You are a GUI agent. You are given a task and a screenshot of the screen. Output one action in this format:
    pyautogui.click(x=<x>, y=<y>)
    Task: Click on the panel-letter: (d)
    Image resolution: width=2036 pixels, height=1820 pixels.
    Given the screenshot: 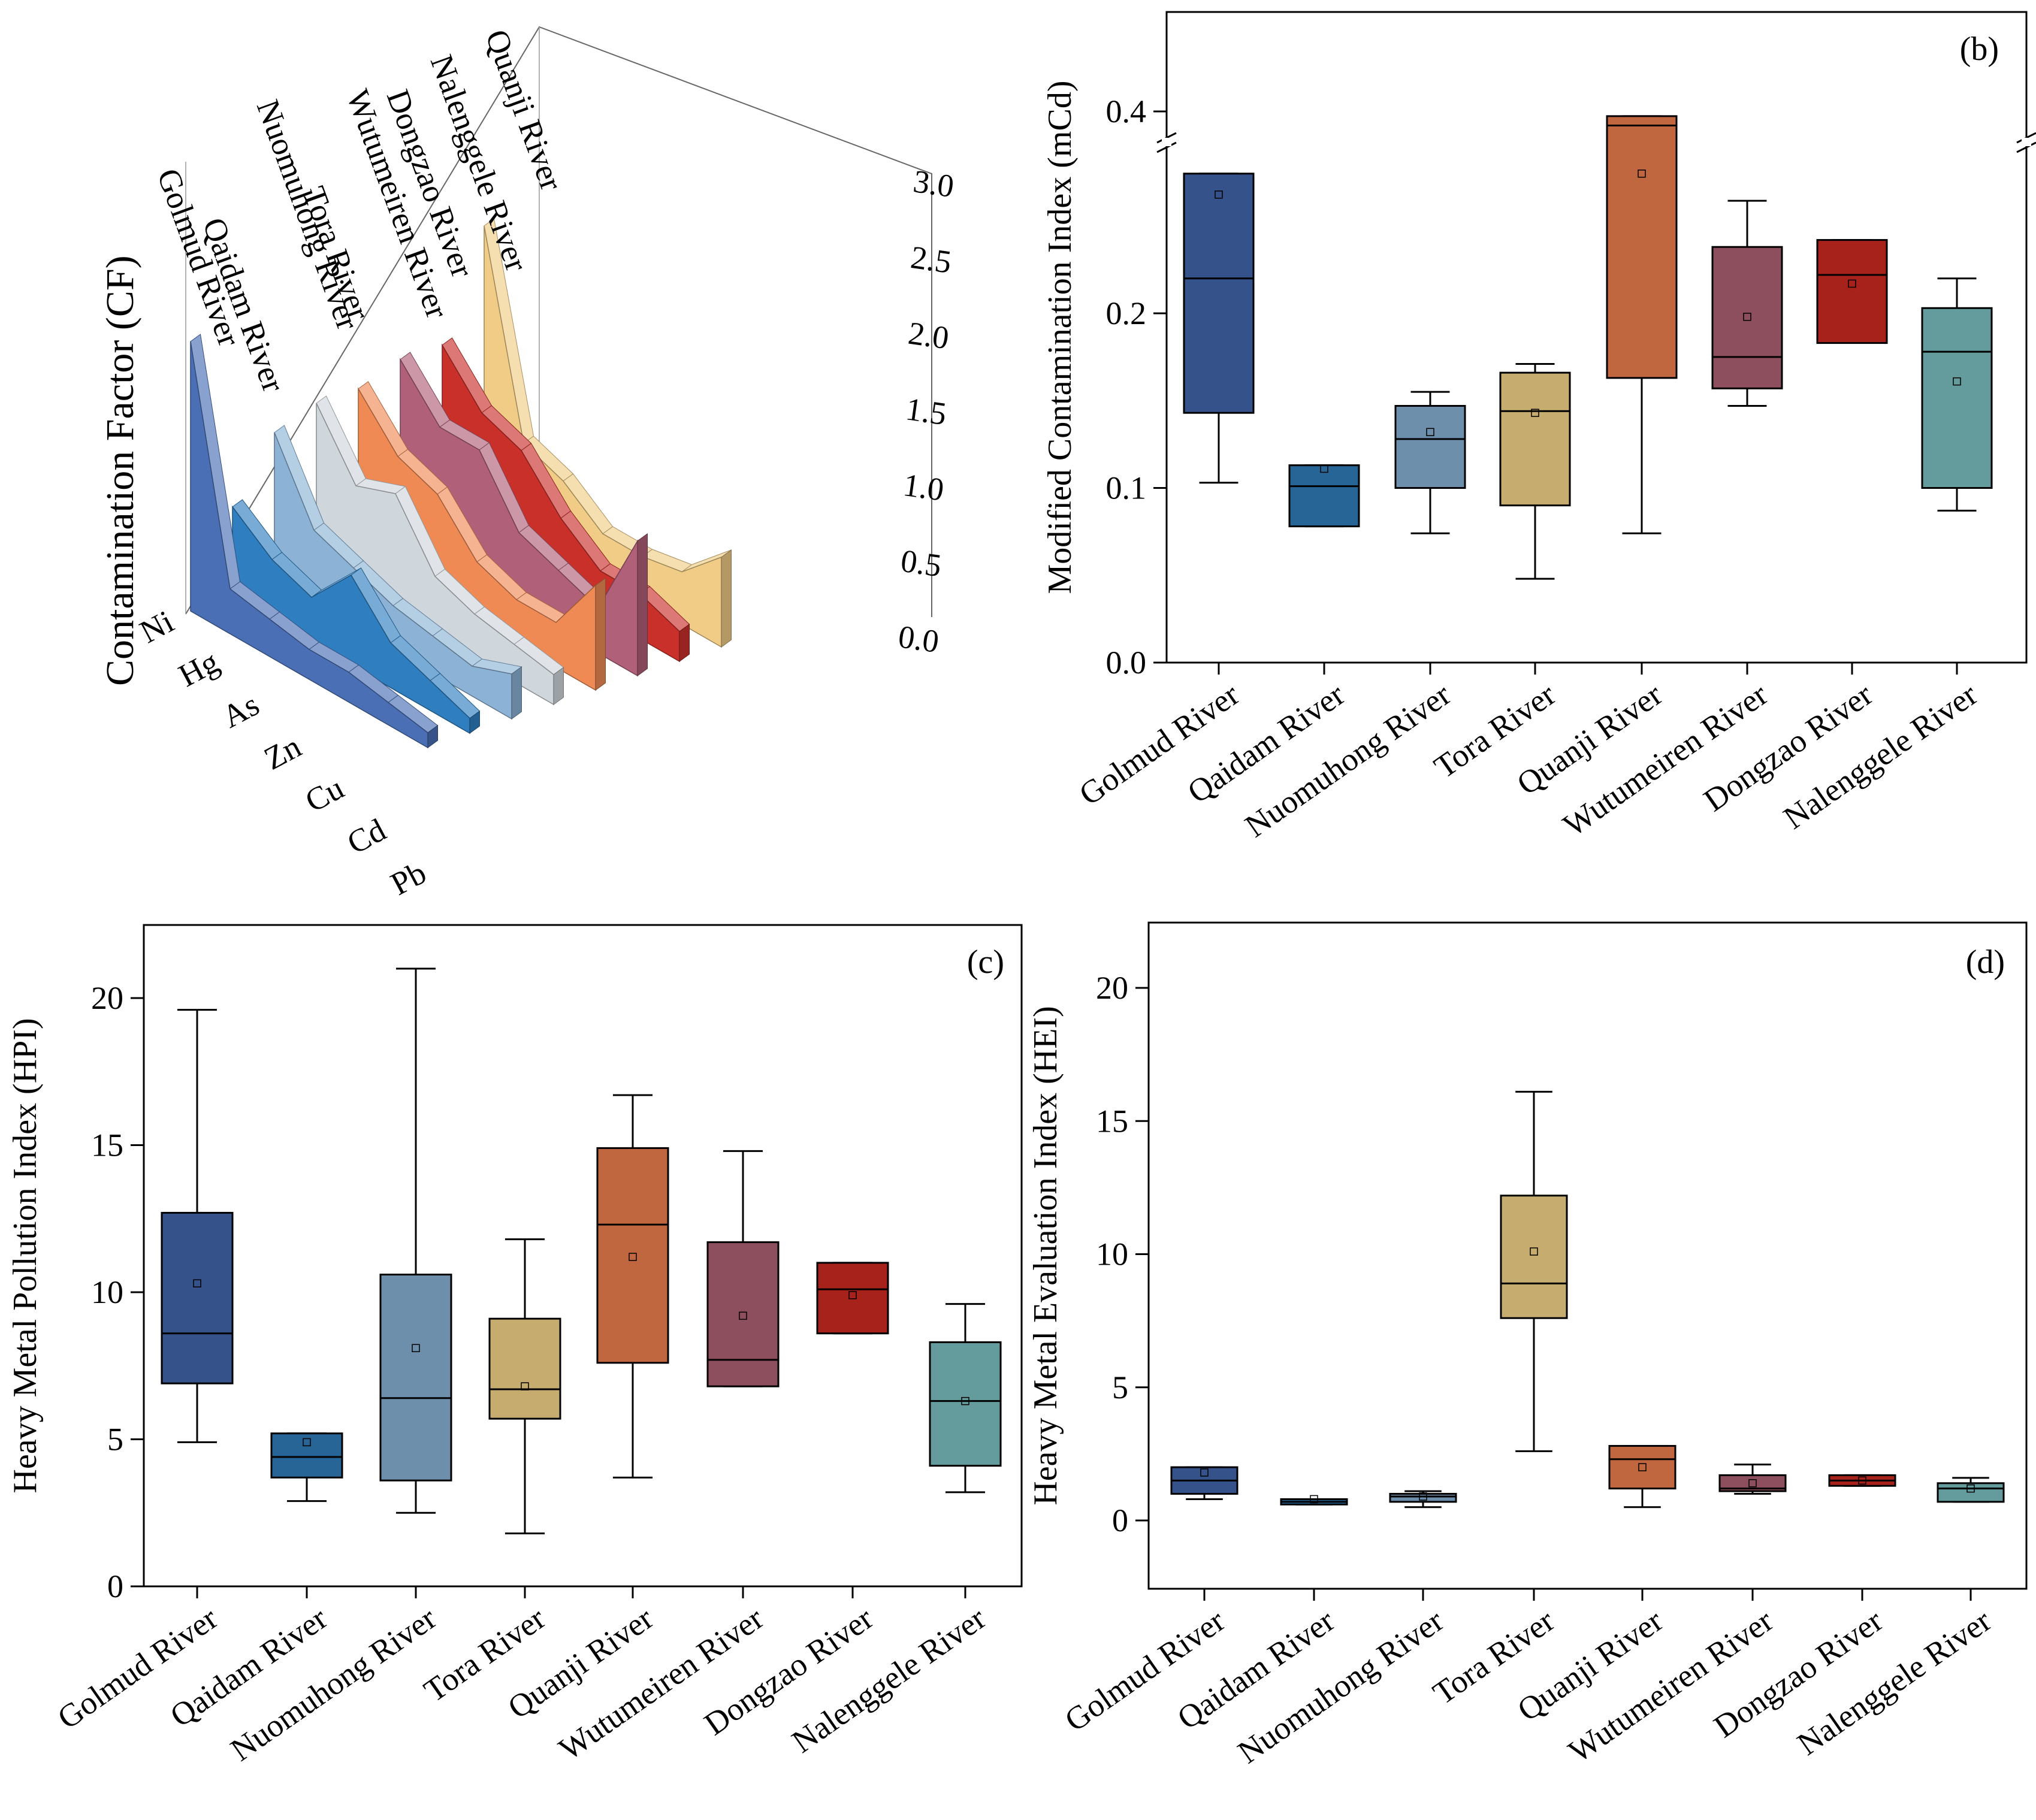 What is the action you would take?
    pyautogui.click(x=1985, y=962)
    